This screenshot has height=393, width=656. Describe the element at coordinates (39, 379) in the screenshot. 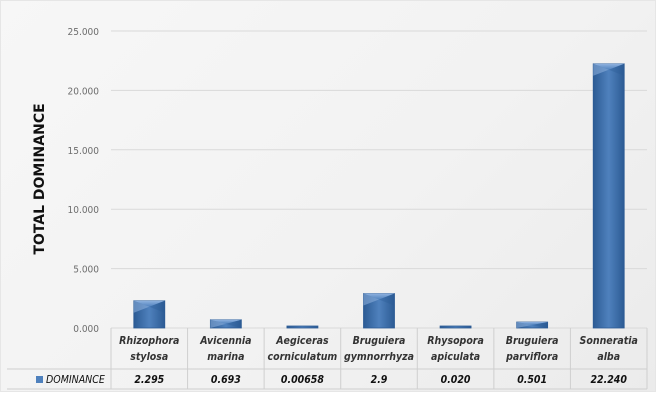

I see `legend-key` at that location.